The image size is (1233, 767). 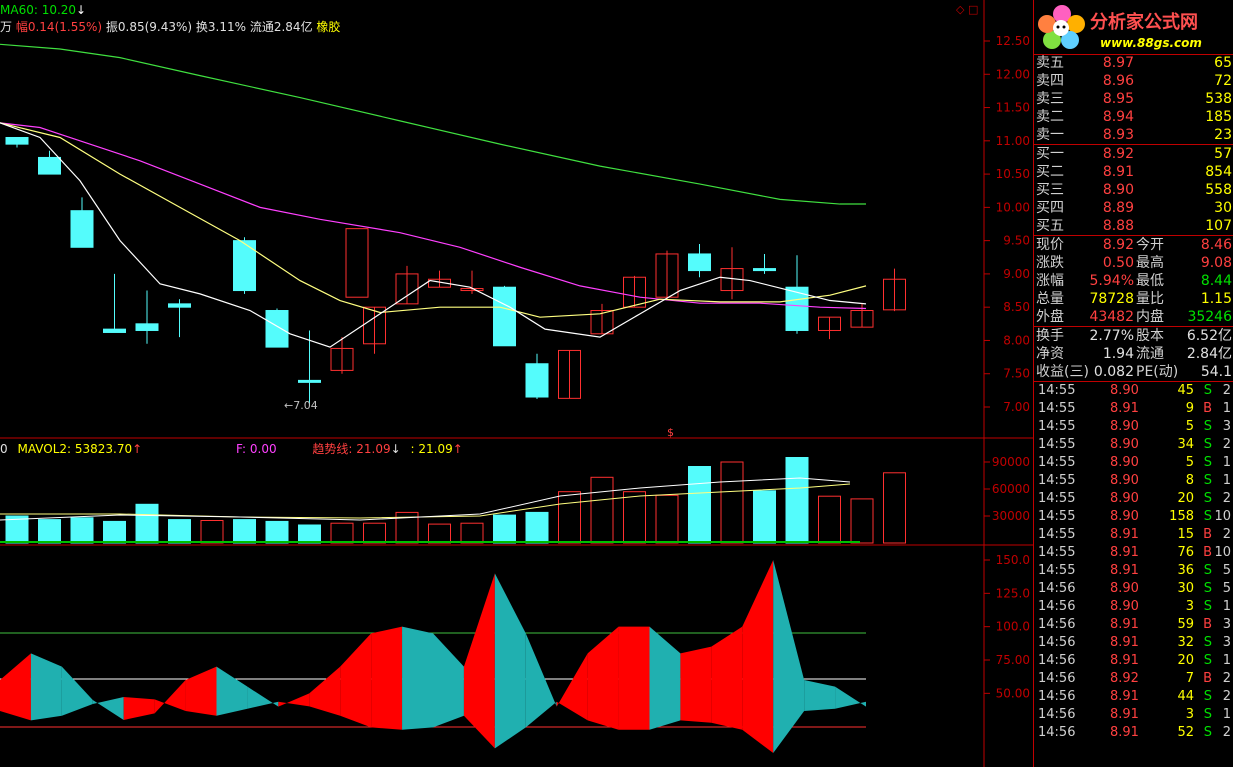 I want to click on quote-row: 现价 8.92 今开 8.46, so click(x=1133, y=245).